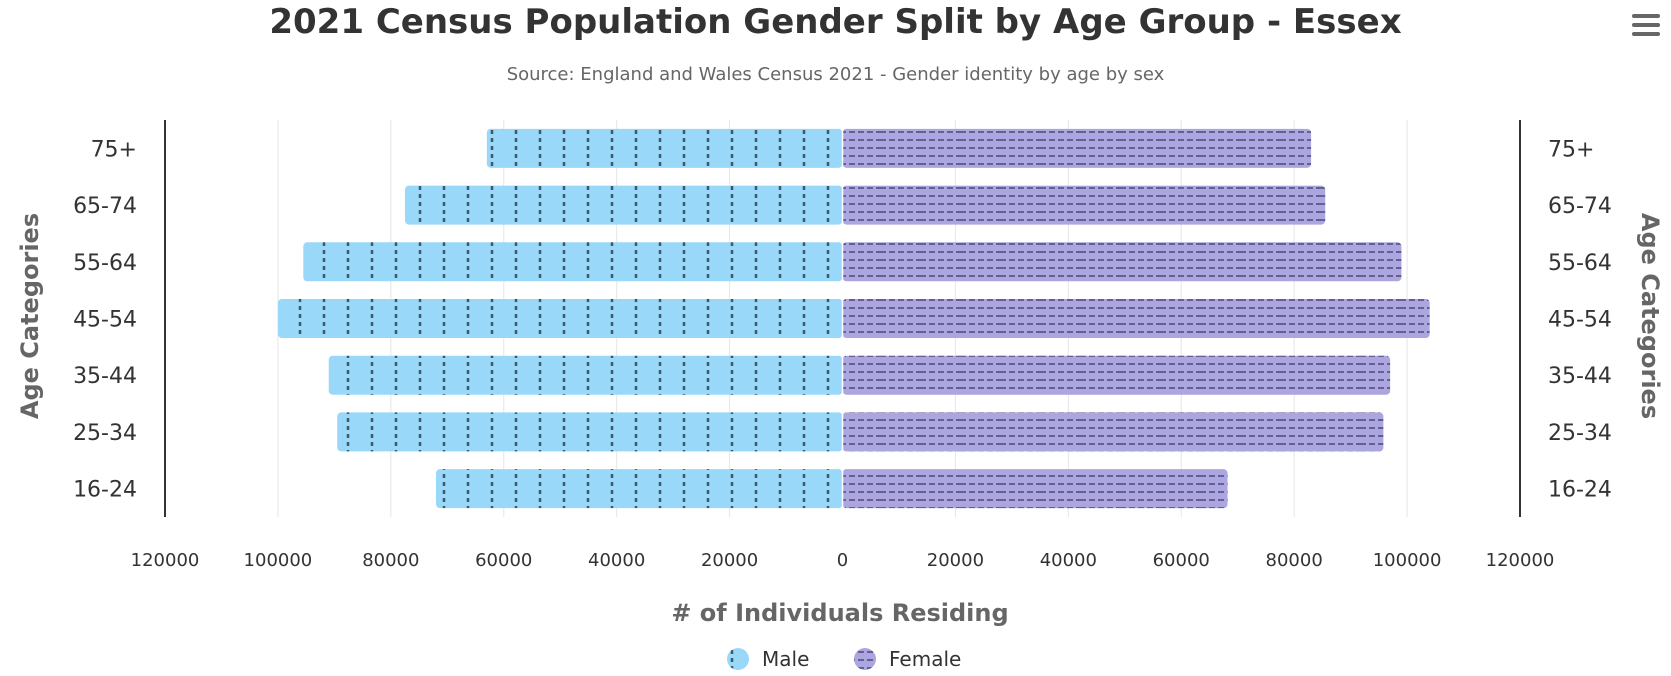  I want to click on legend-marker-male, so click(738, 659).